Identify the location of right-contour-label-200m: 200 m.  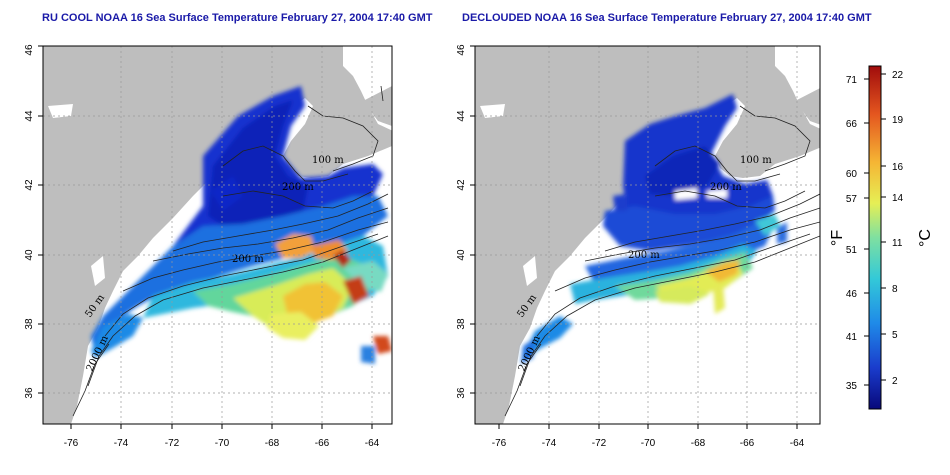
(644, 255).